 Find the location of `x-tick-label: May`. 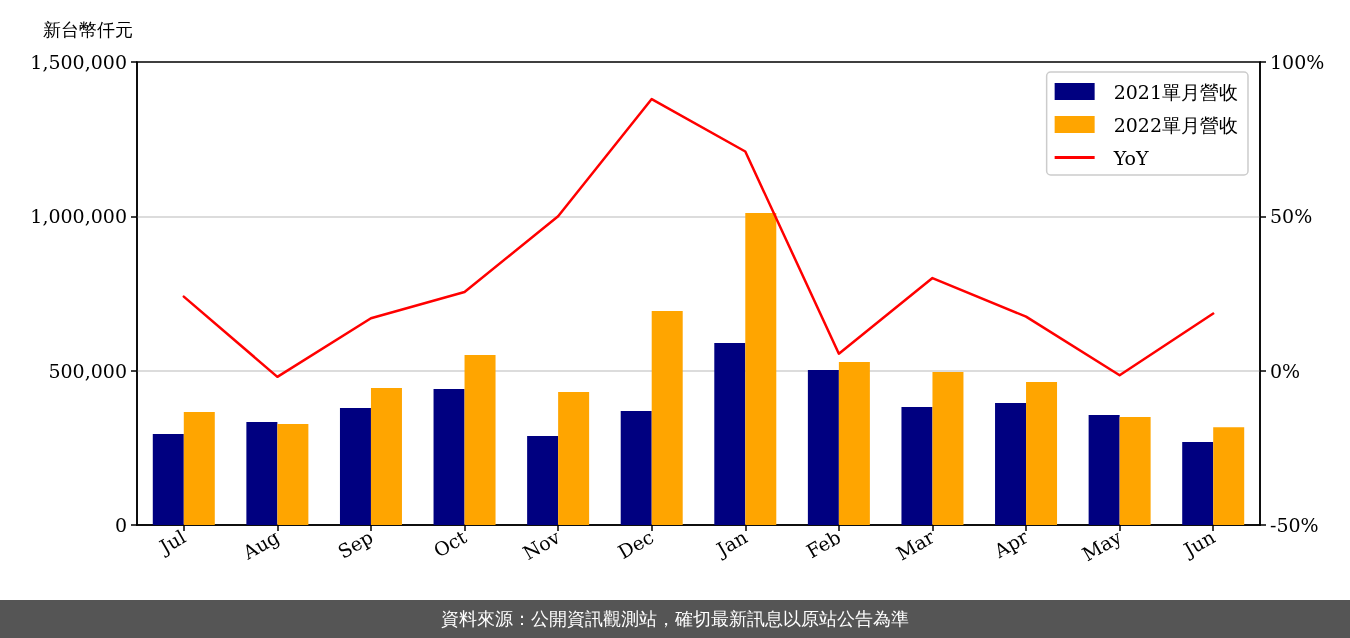

x-tick-label: May is located at coordinates (1102, 545).